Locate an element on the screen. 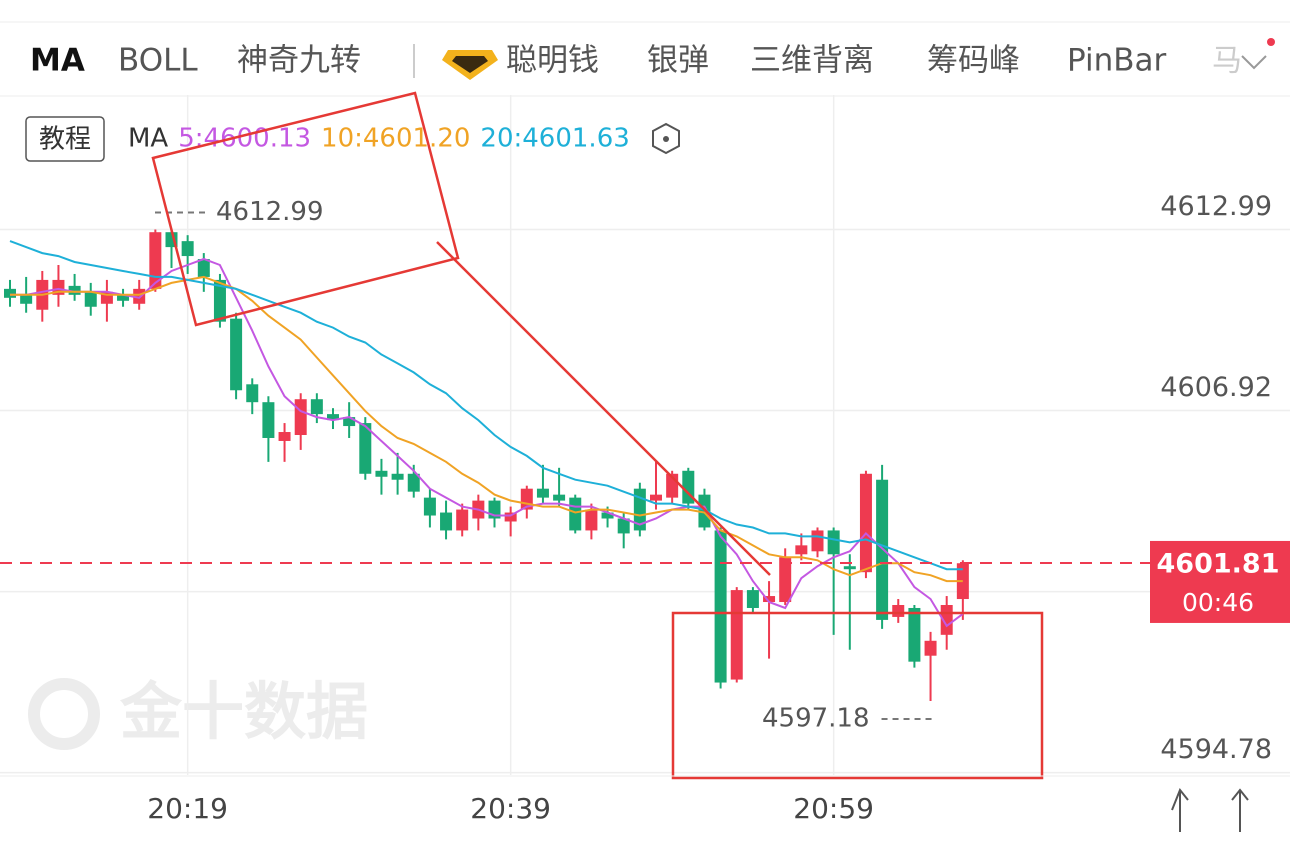  toolbar-tab: PinBar is located at coordinates (1117, 61).